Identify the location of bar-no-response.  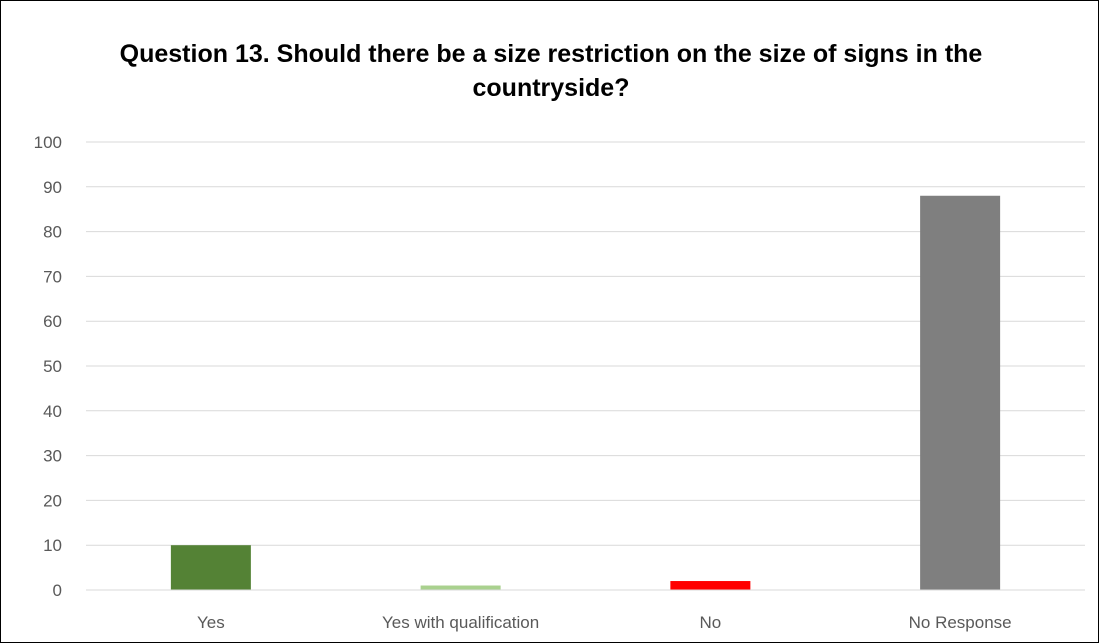
(960, 392).